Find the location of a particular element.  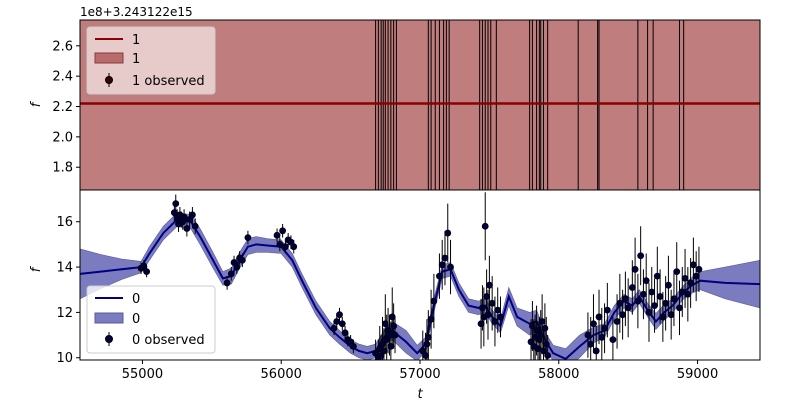

top-legend-band-swatch is located at coordinates (109, 58).